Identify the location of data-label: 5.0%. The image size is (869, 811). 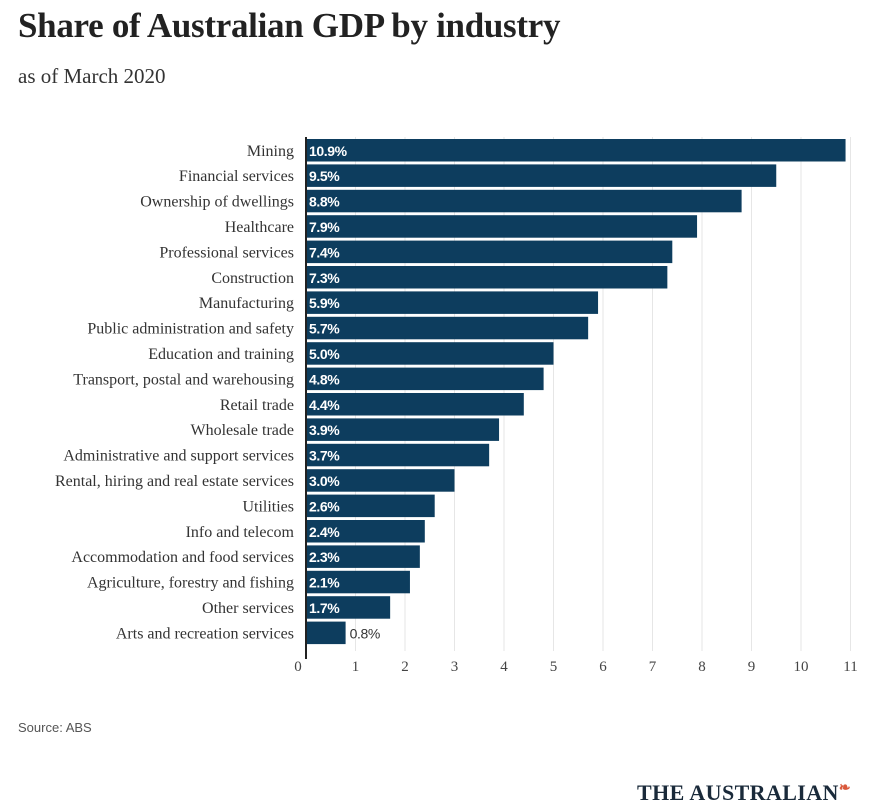
(324, 354).